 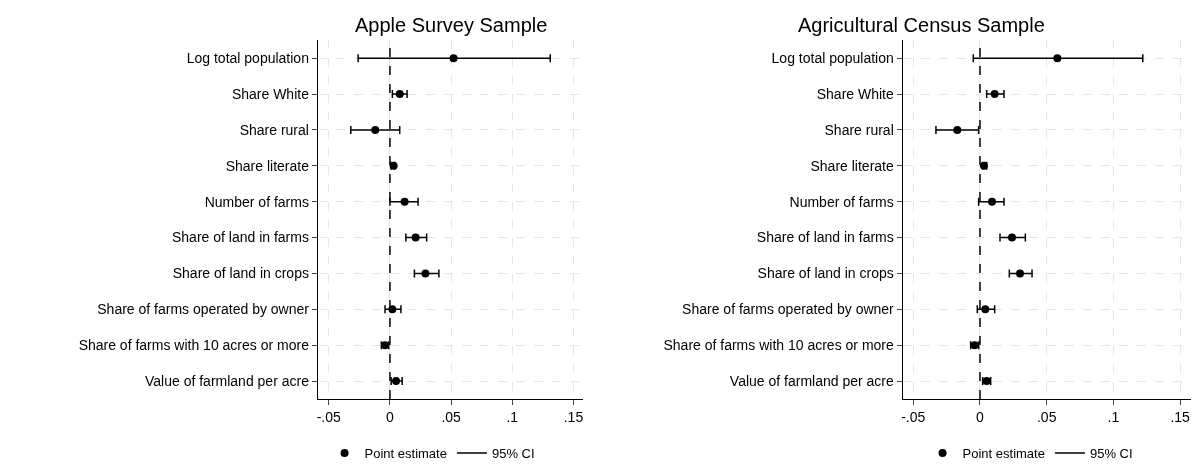 What do you see at coordinates (921, 25) in the screenshot?
I see `chart-title: Agricultural Census Sample` at bounding box center [921, 25].